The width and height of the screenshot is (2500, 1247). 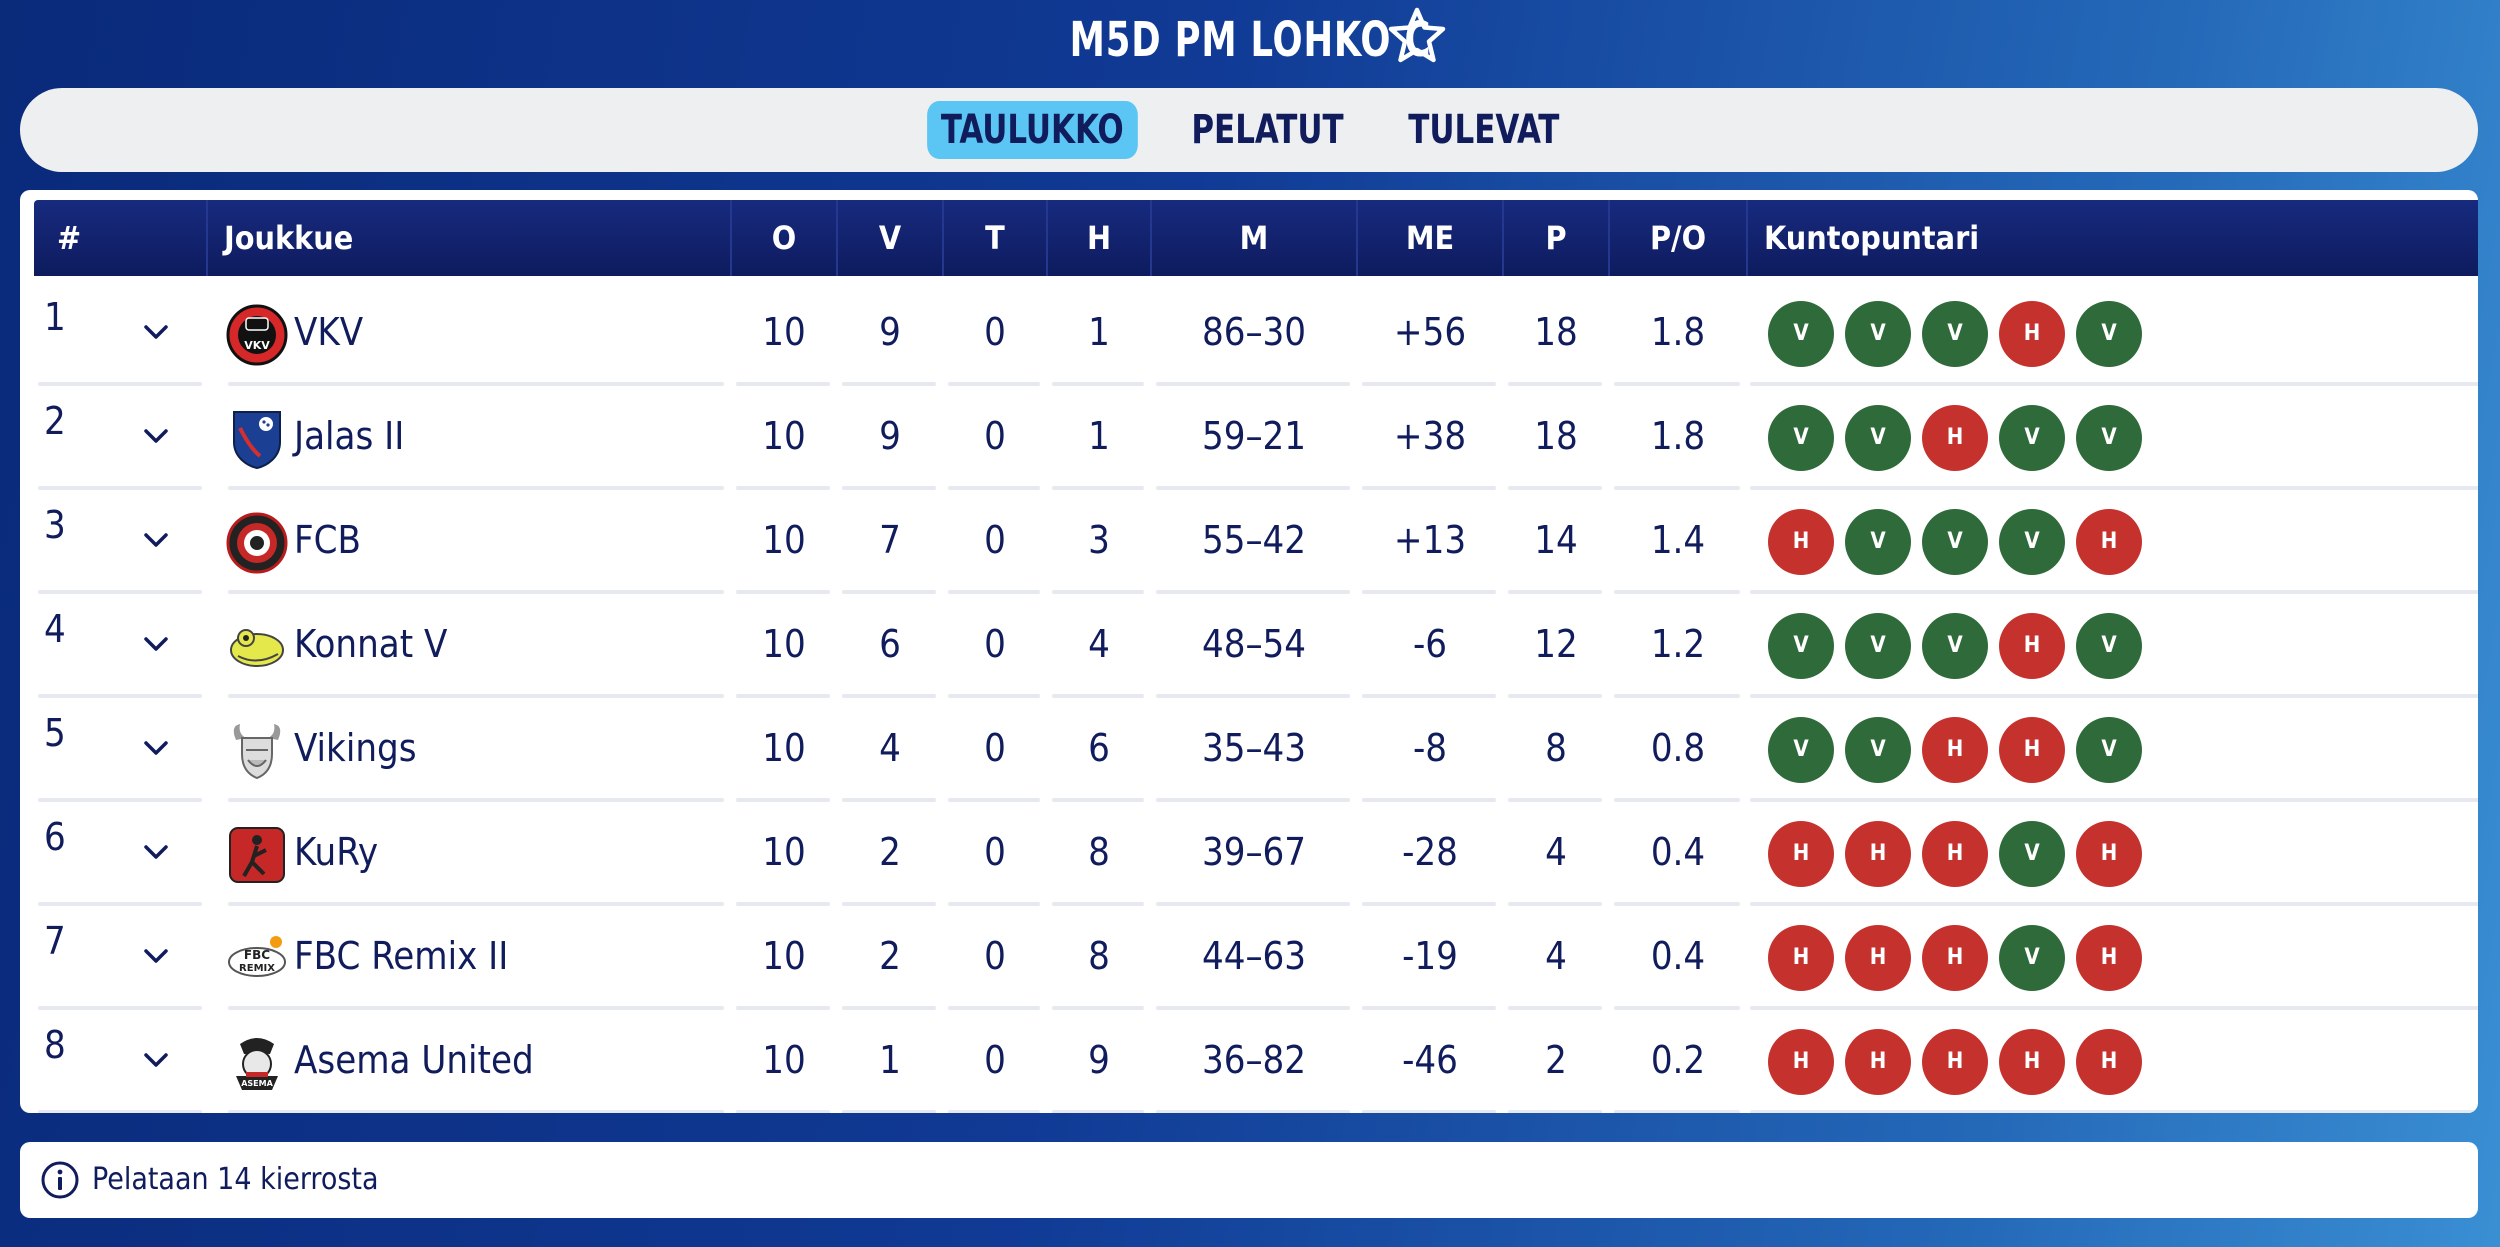 What do you see at coordinates (1678, 956) in the screenshot?
I see `cell-points-per-game: 0.4` at bounding box center [1678, 956].